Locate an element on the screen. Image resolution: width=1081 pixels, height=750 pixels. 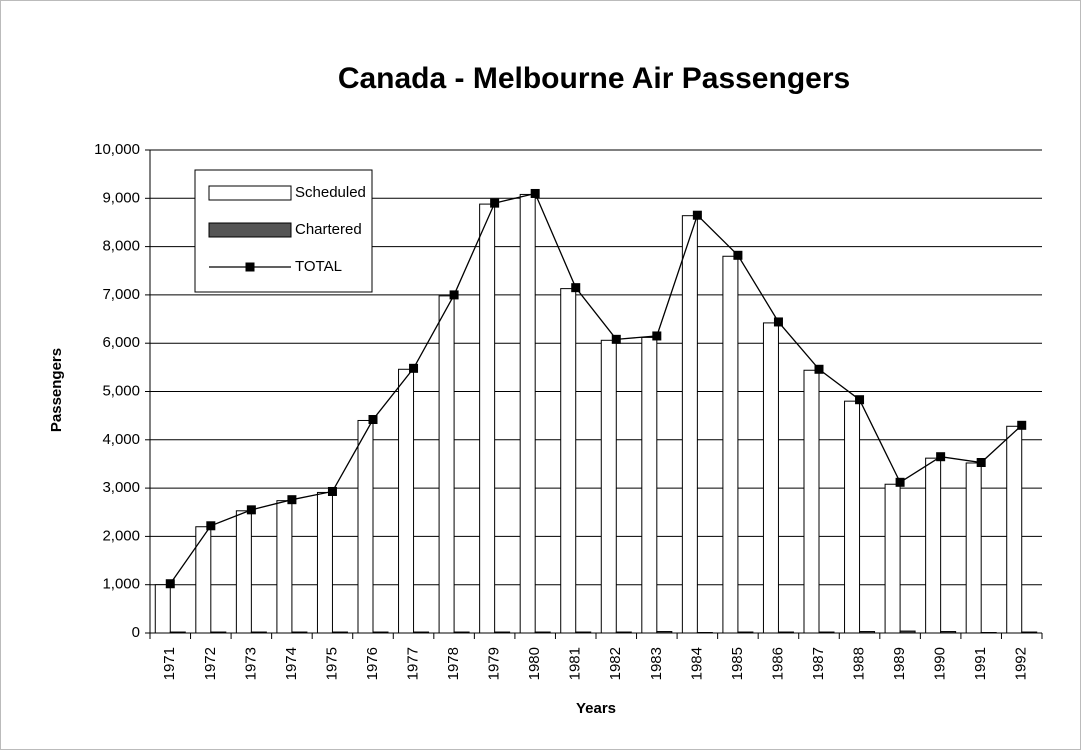
x-tick-label: 1975 is located at coordinates (331, 663).